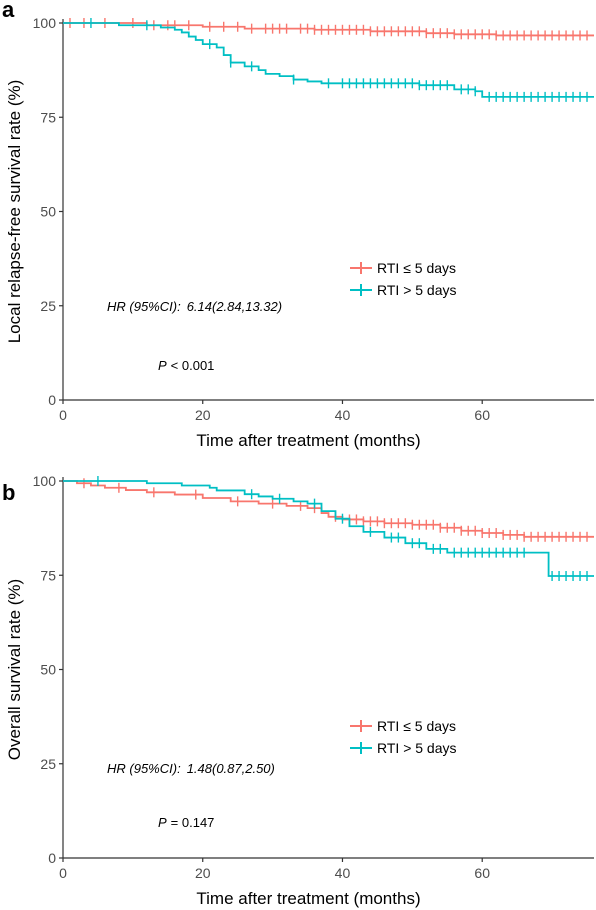 The image size is (596, 910). What do you see at coordinates (8, 11) in the screenshot?
I see `panel-letter: a` at bounding box center [8, 11].